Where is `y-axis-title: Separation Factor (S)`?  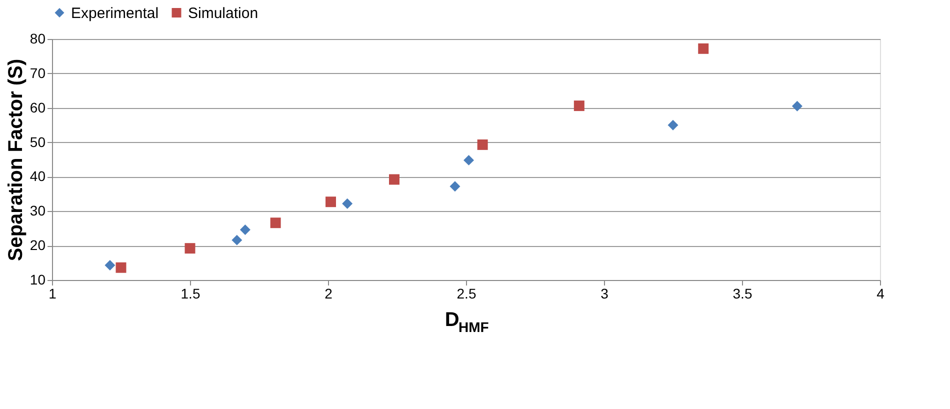
y-axis-title: Separation Factor (S) is located at coordinates (15, 160).